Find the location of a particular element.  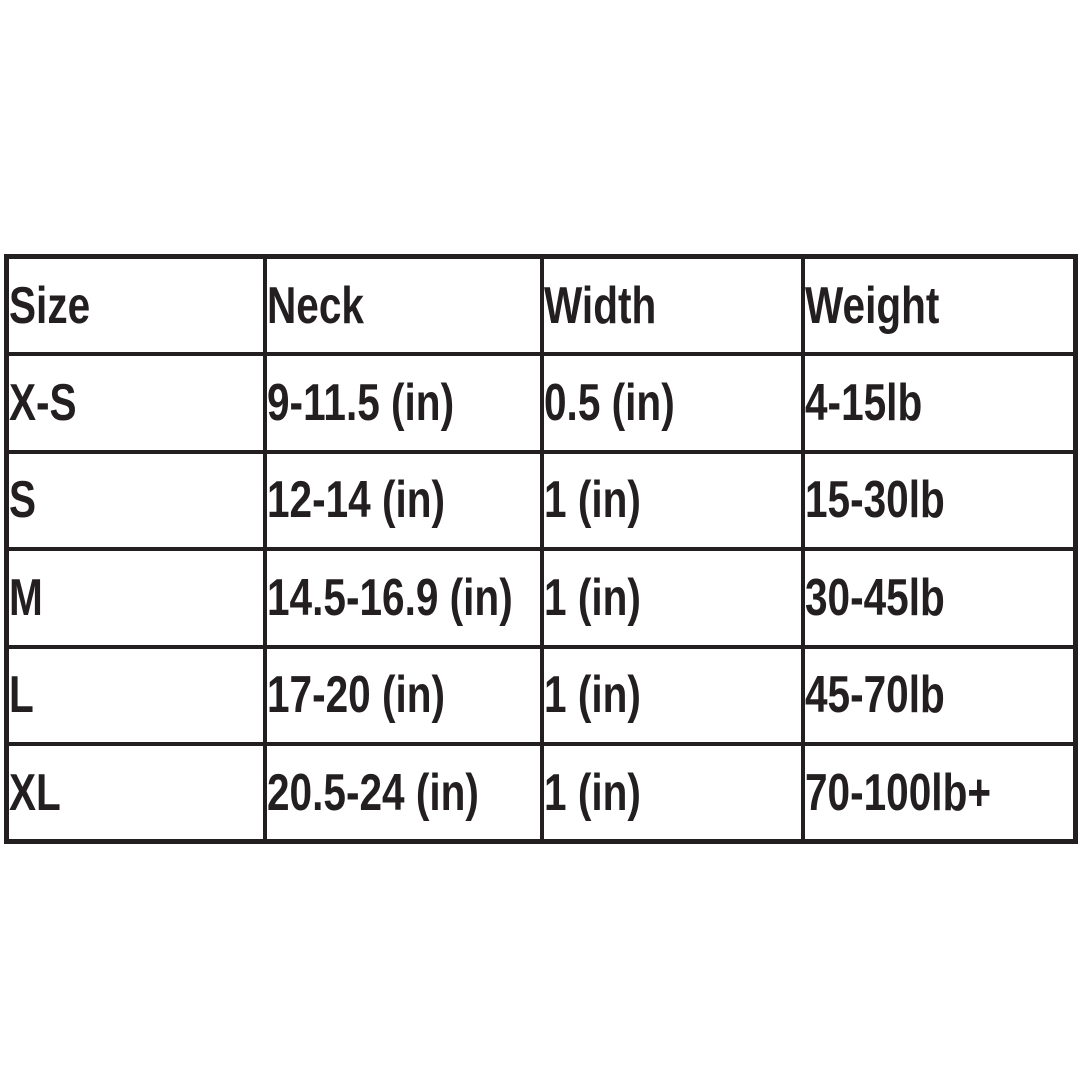

cell-neck-value: 9-11.5 (in) is located at coordinates (360, 402).